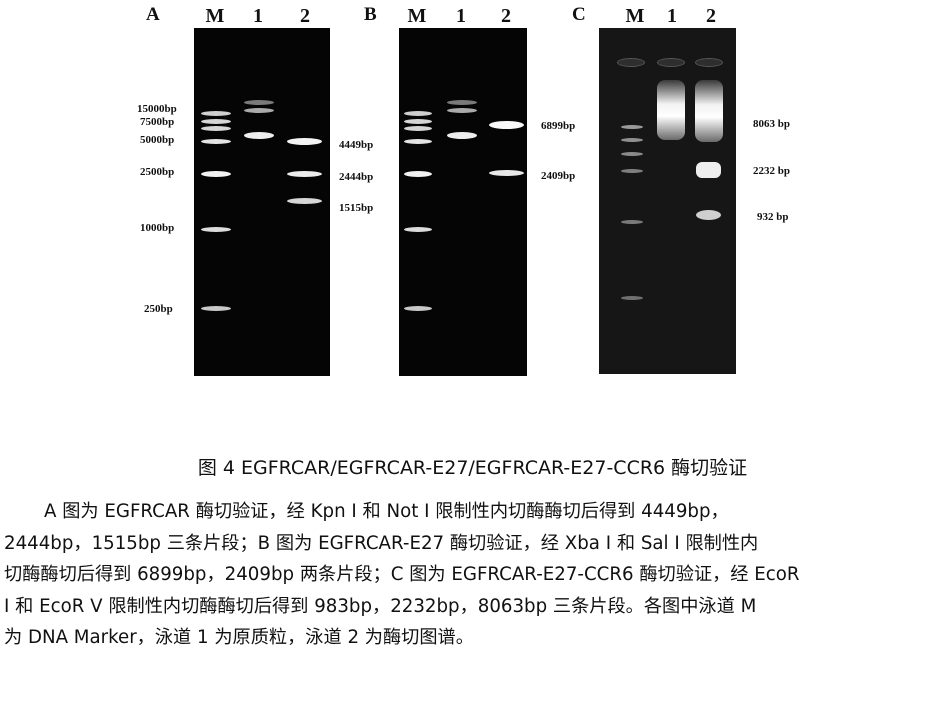 The height and width of the screenshot is (708, 945). What do you see at coordinates (305, 16) in the screenshot?
I see `panel-a-lane-2: 2` at bounding box center [305, 16].